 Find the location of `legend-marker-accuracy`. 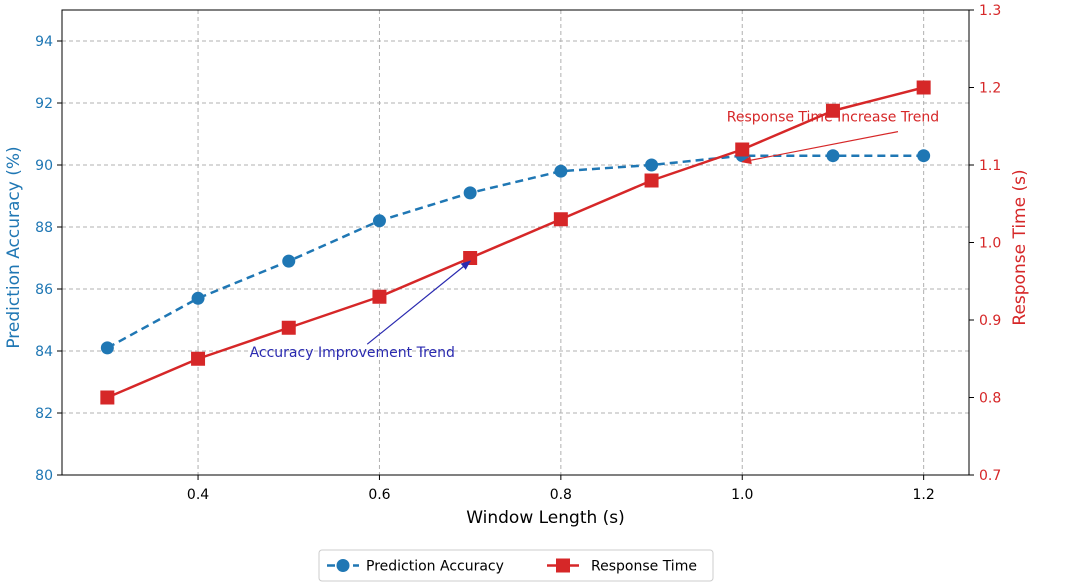

legend-marker-accuracy is located at coordinates (343, 565).